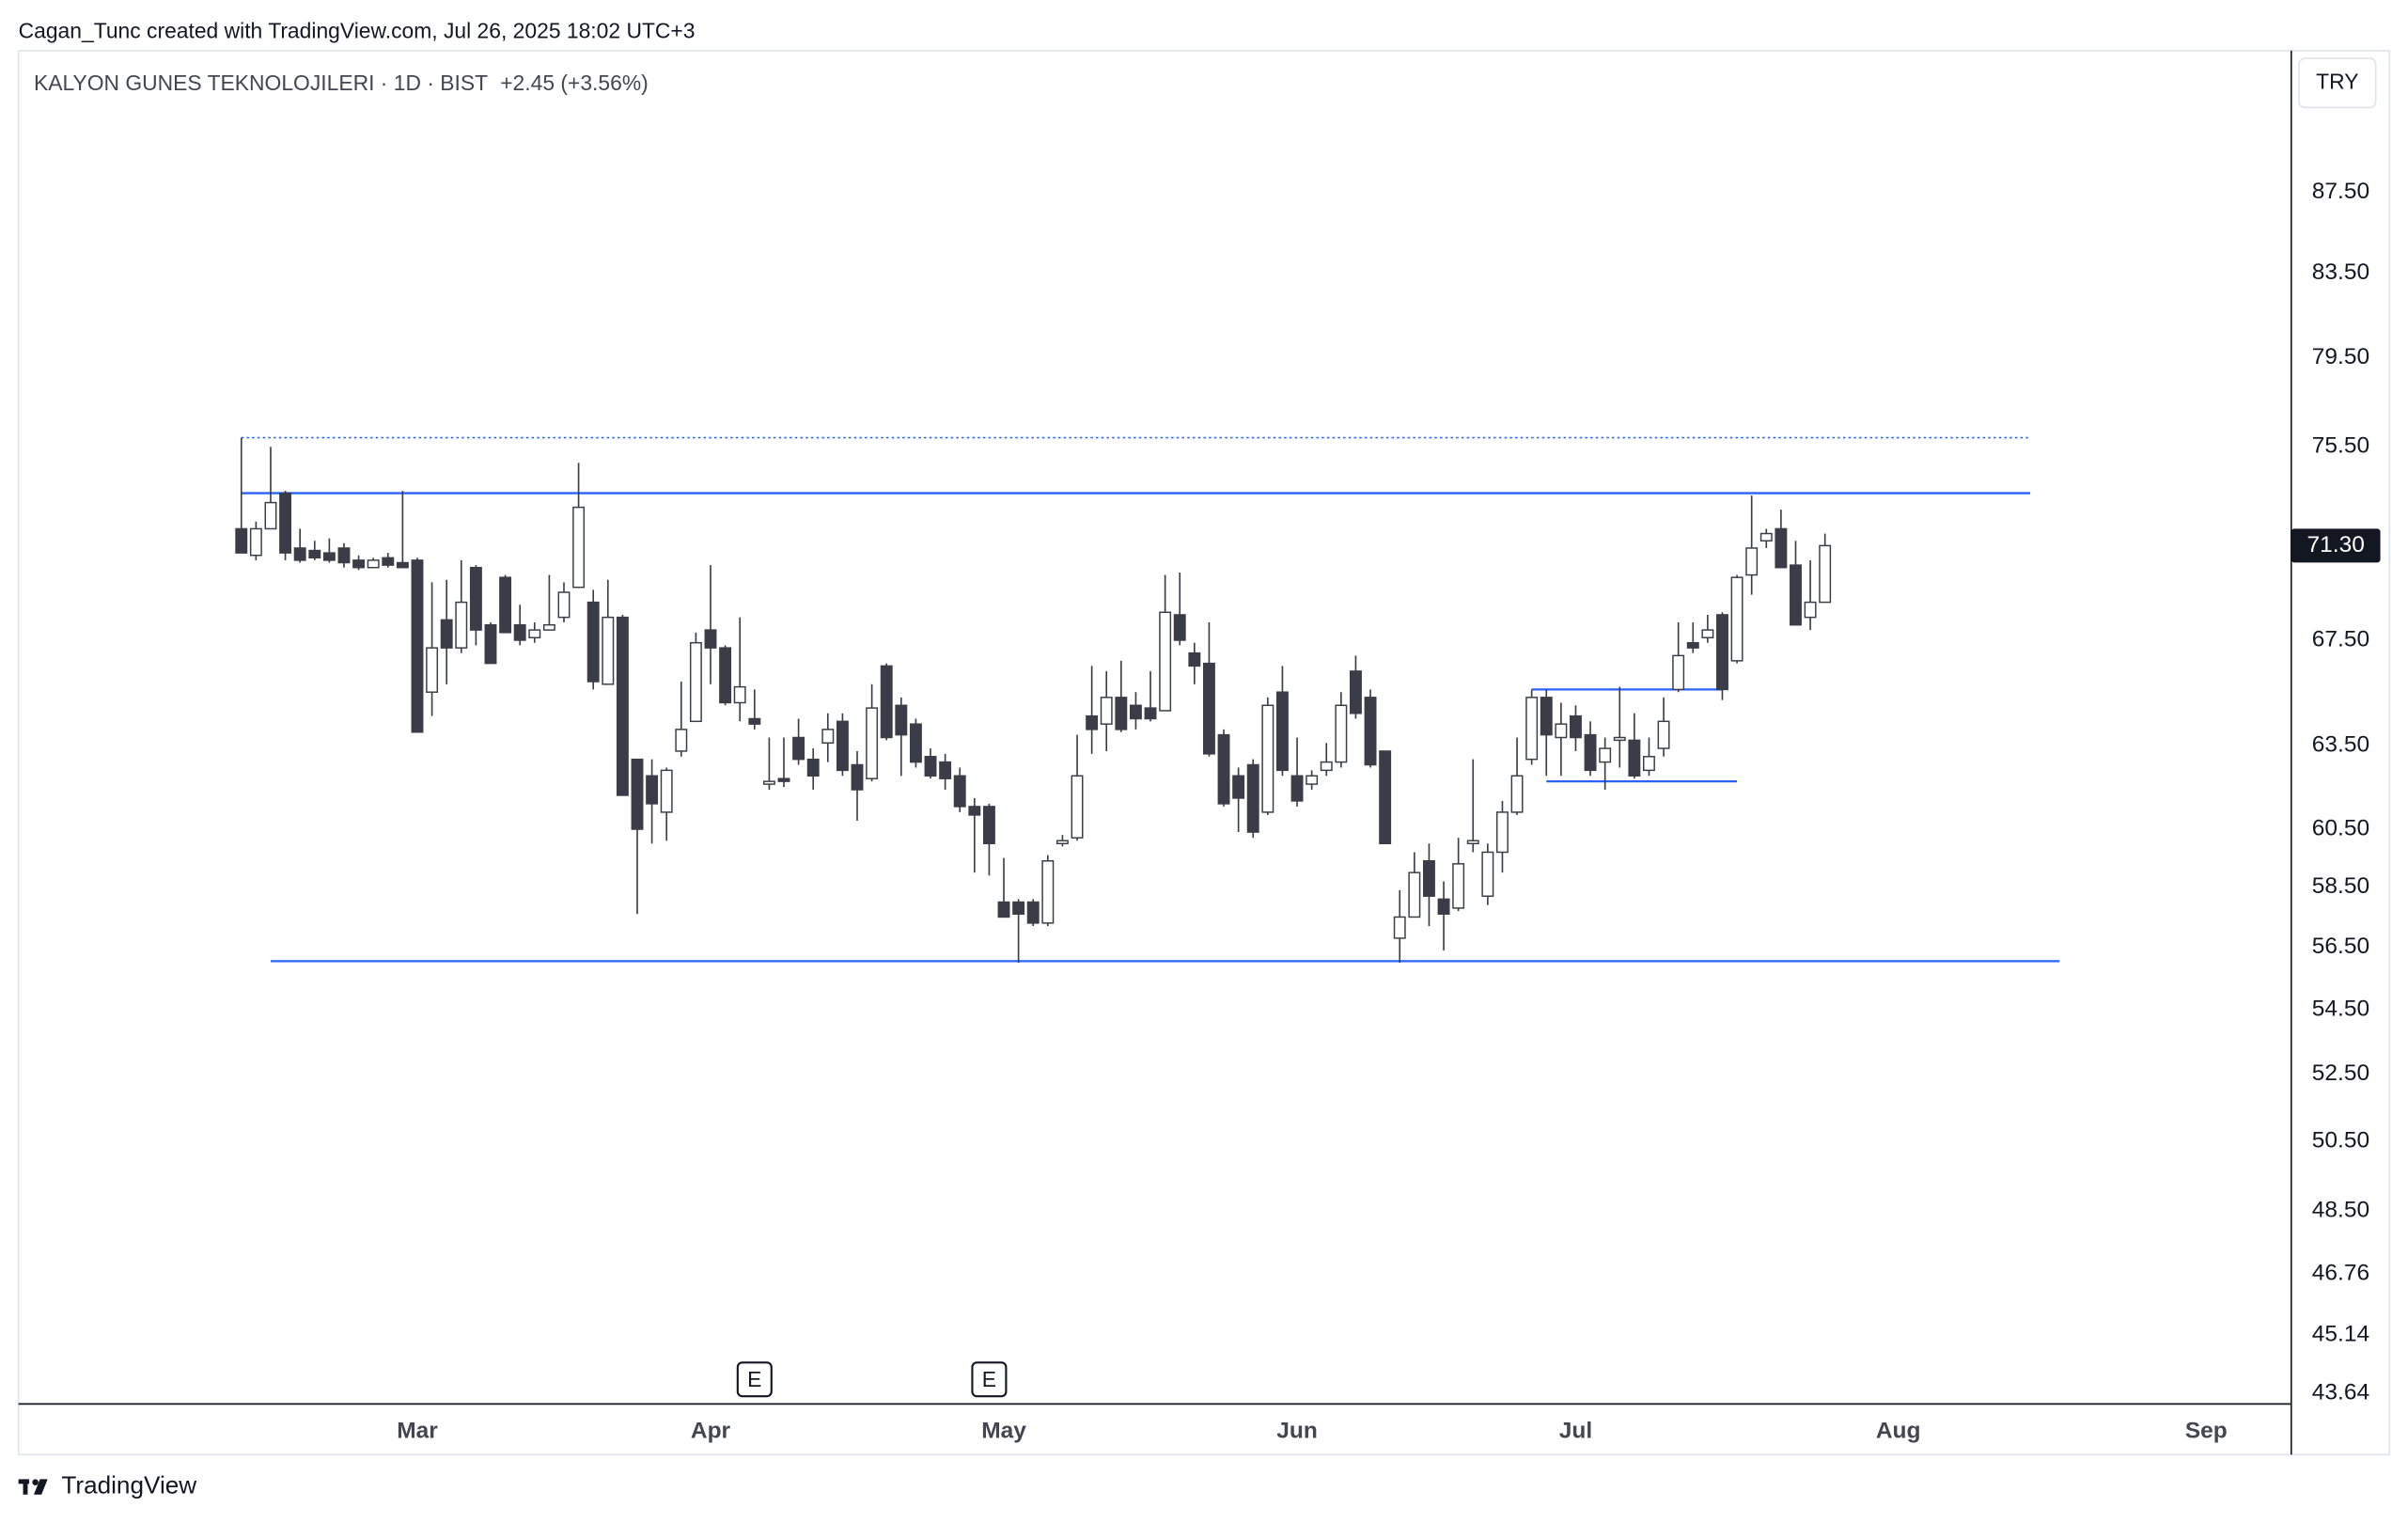 The width and height of the screenshot is (2408, 1523). I want to click on y-tick-label: 48.50, so click(2340, 1210).